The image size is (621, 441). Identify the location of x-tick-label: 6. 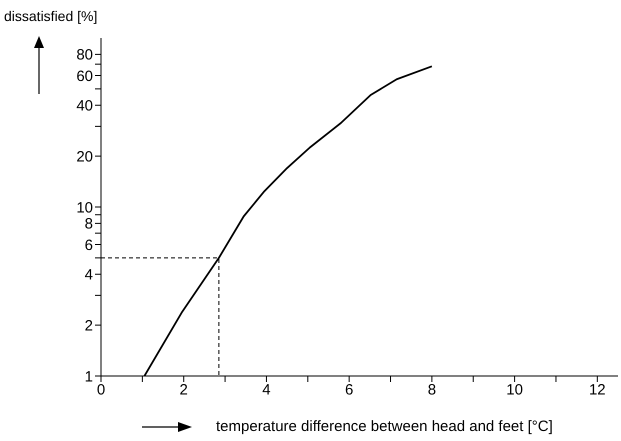
(349, 390).